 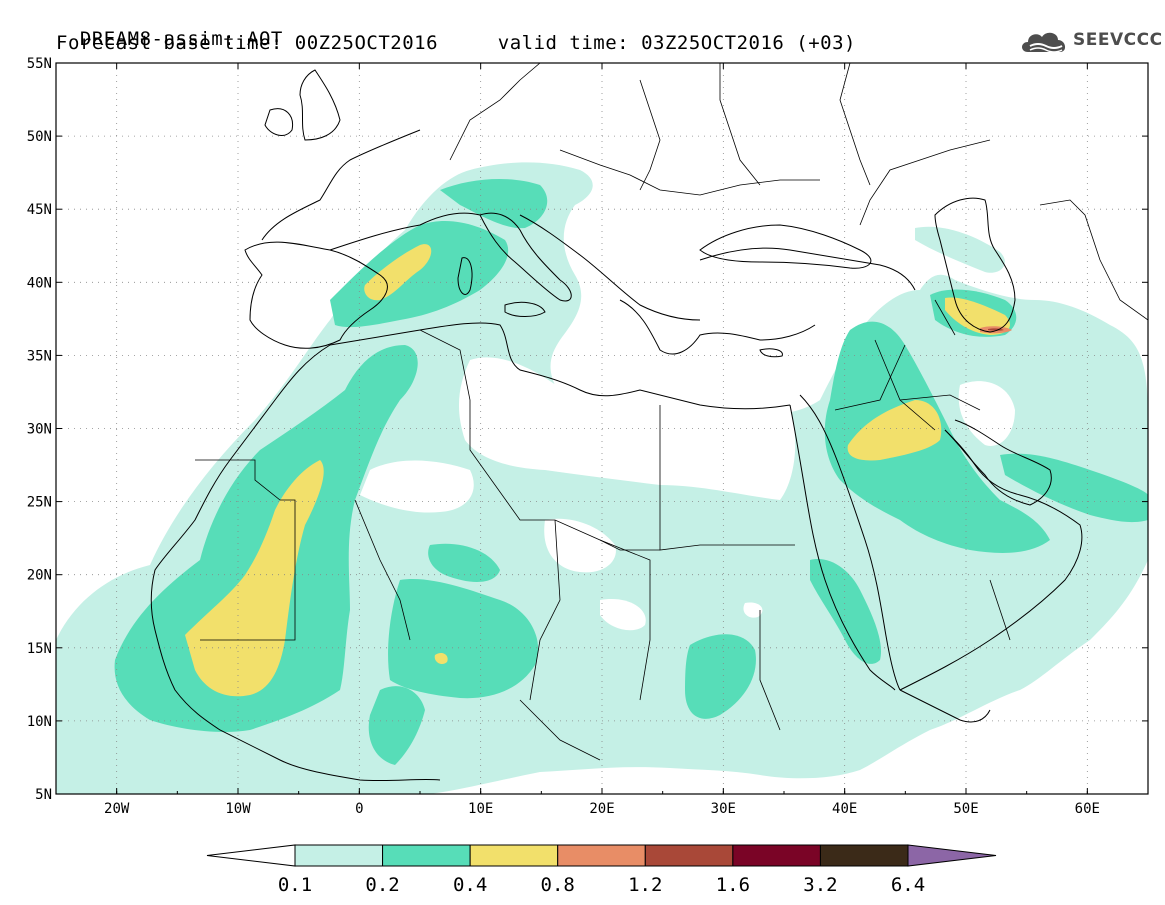 I want to click on colorbar-label: 0.8, so click(x=558, y=885).